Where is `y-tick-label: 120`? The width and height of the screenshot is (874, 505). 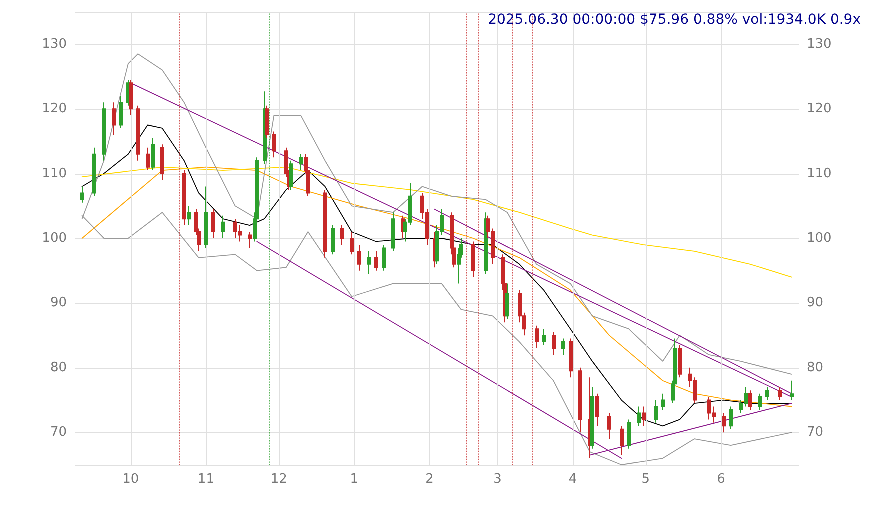 y-tick-label: 120 is located at coordinates (54, 109).